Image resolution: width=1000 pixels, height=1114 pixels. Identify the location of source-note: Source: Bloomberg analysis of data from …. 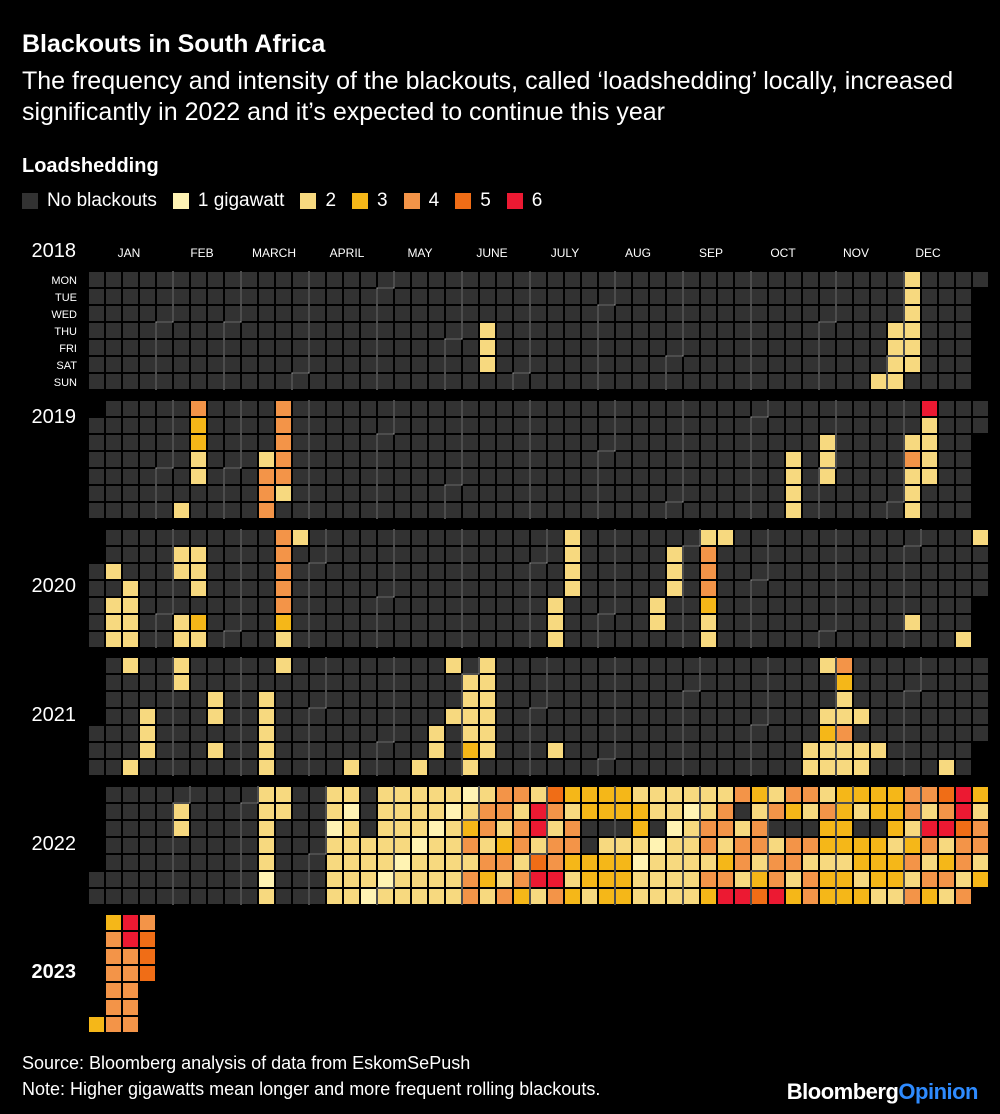
(246, 1063).